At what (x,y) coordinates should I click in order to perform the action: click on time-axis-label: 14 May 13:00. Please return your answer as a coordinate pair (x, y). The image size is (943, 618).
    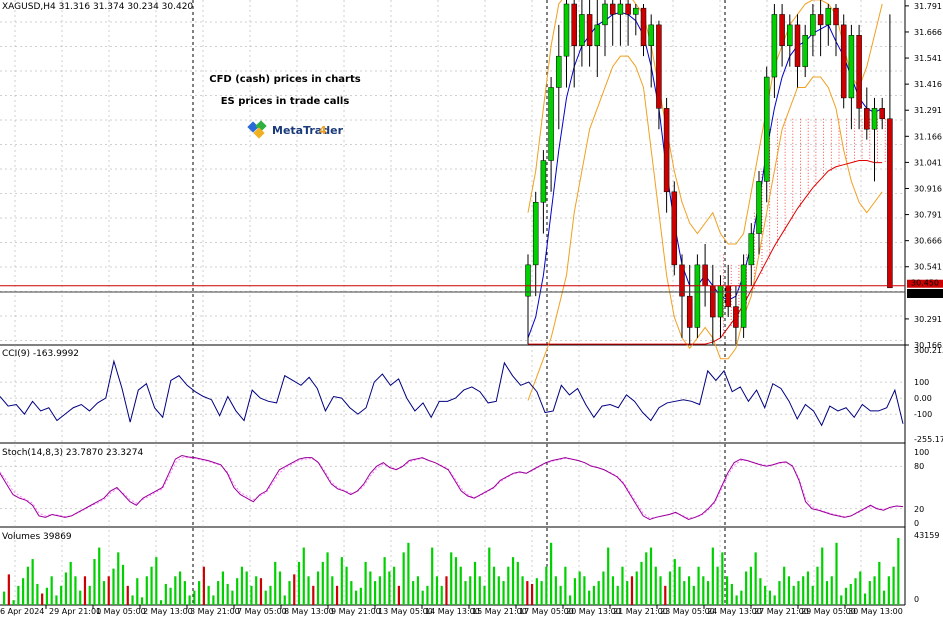
    Looking at the image, I should click on (452, 611).